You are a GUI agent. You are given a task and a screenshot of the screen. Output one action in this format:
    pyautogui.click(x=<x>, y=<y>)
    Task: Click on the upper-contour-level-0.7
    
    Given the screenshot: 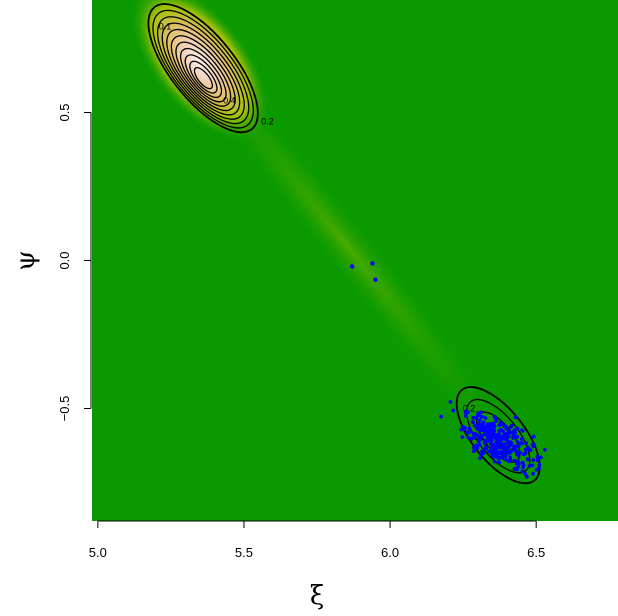 What is the action you would take?
    pyautogui.click(x=203, y=74)
    